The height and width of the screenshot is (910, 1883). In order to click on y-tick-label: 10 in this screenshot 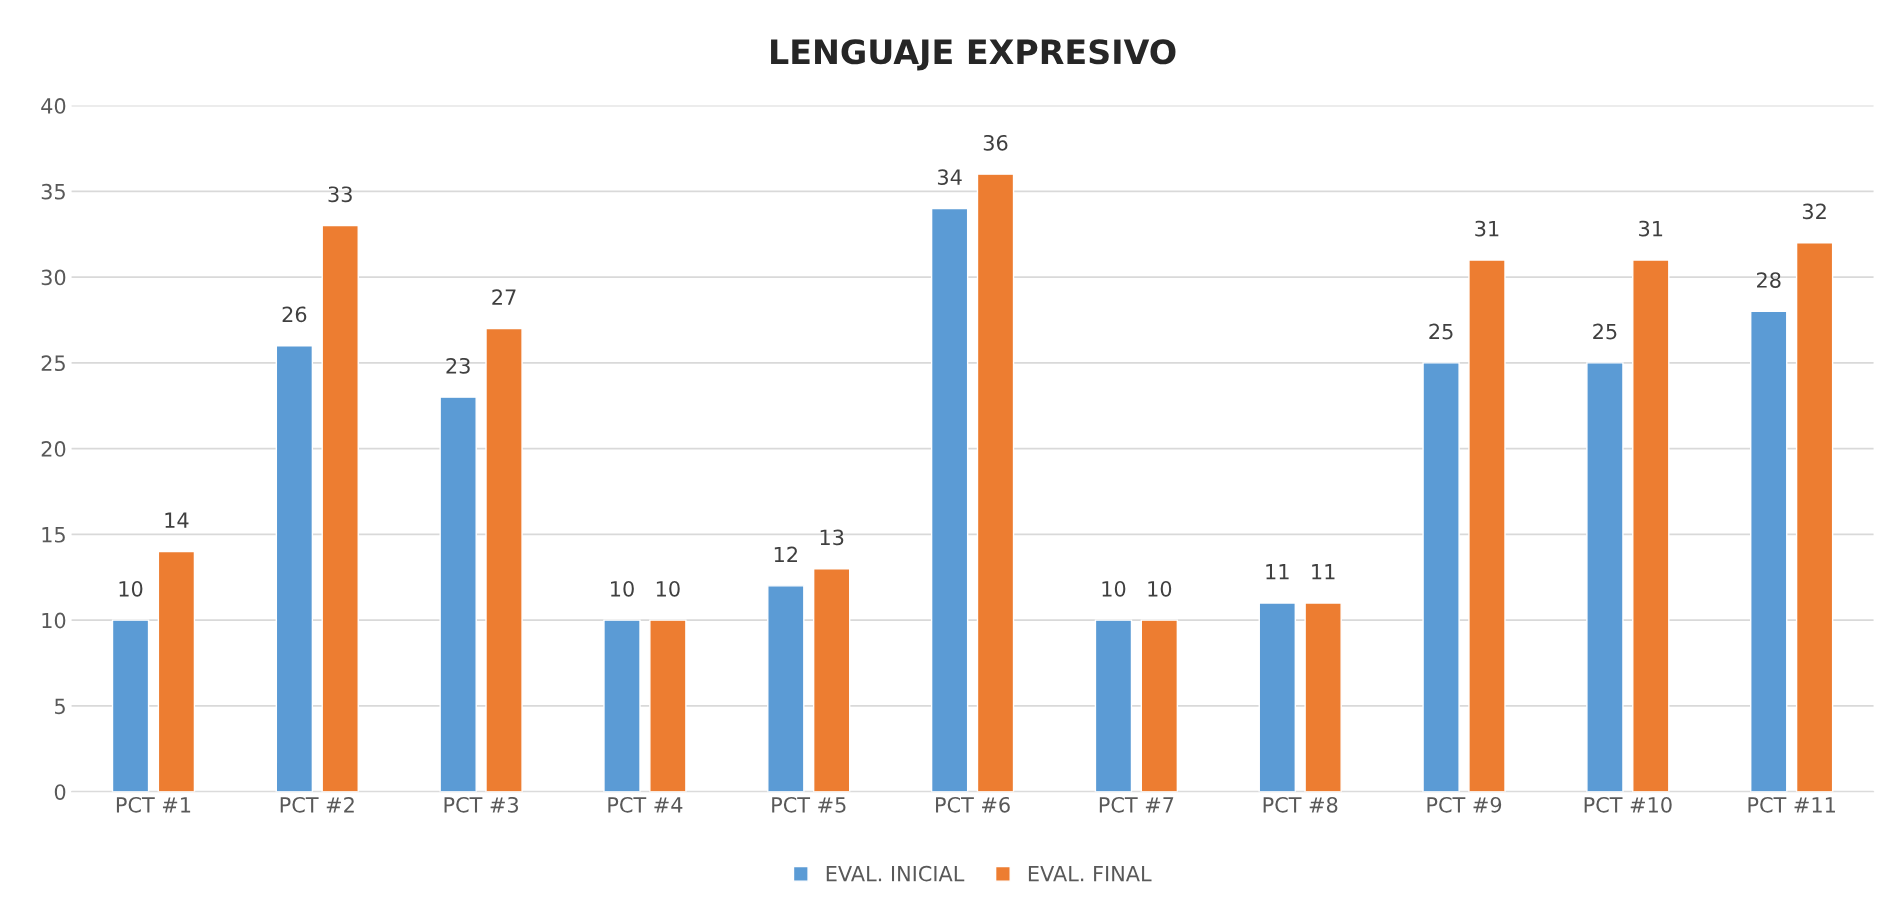, I will do `click(54, 620)`.